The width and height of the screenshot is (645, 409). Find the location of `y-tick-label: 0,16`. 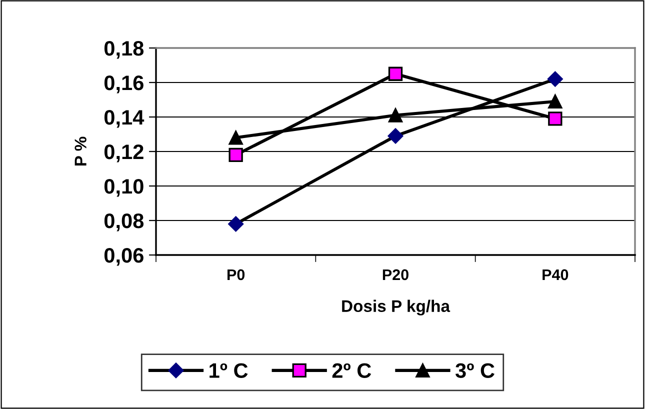

y-tick-label: 0,16 is located at coordinates (124, 85).